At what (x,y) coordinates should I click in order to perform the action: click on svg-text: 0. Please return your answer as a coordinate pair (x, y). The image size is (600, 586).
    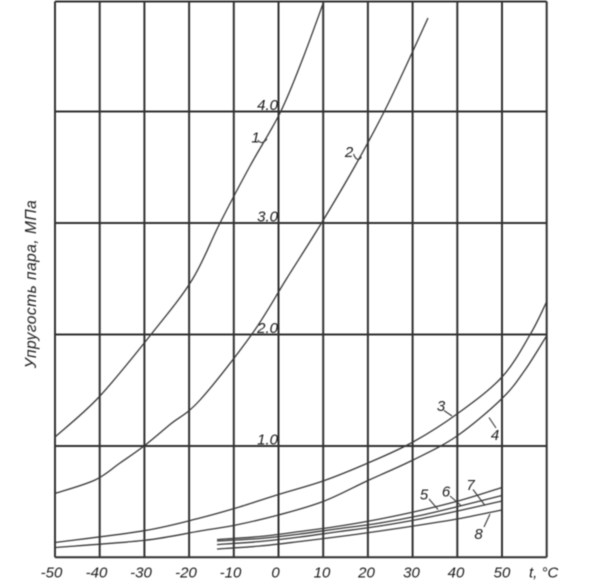
    Looking at the image, I should click on (275, 573).